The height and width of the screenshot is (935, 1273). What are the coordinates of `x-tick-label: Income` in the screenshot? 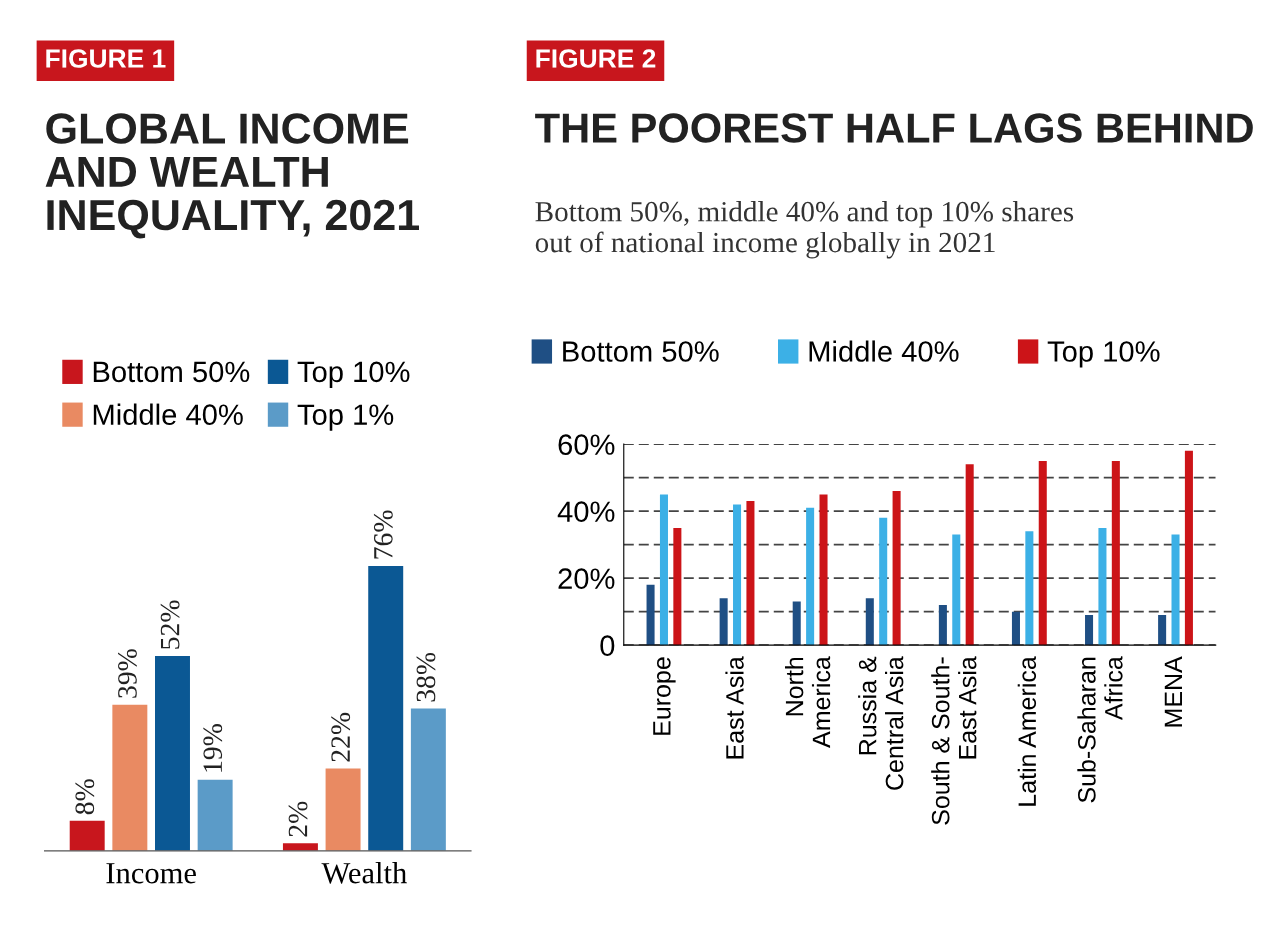 It's located at (151, 873).